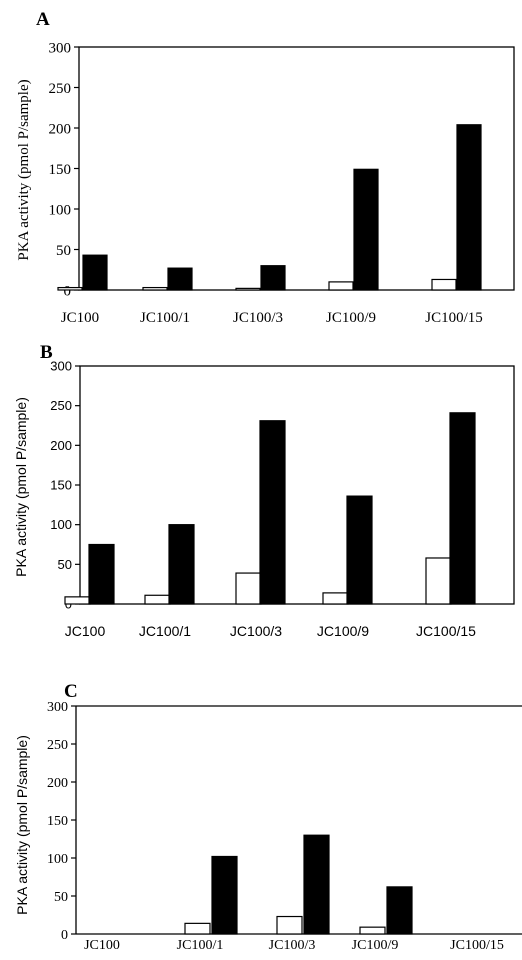  I want to click on panel-label: B, so click(46, 352).